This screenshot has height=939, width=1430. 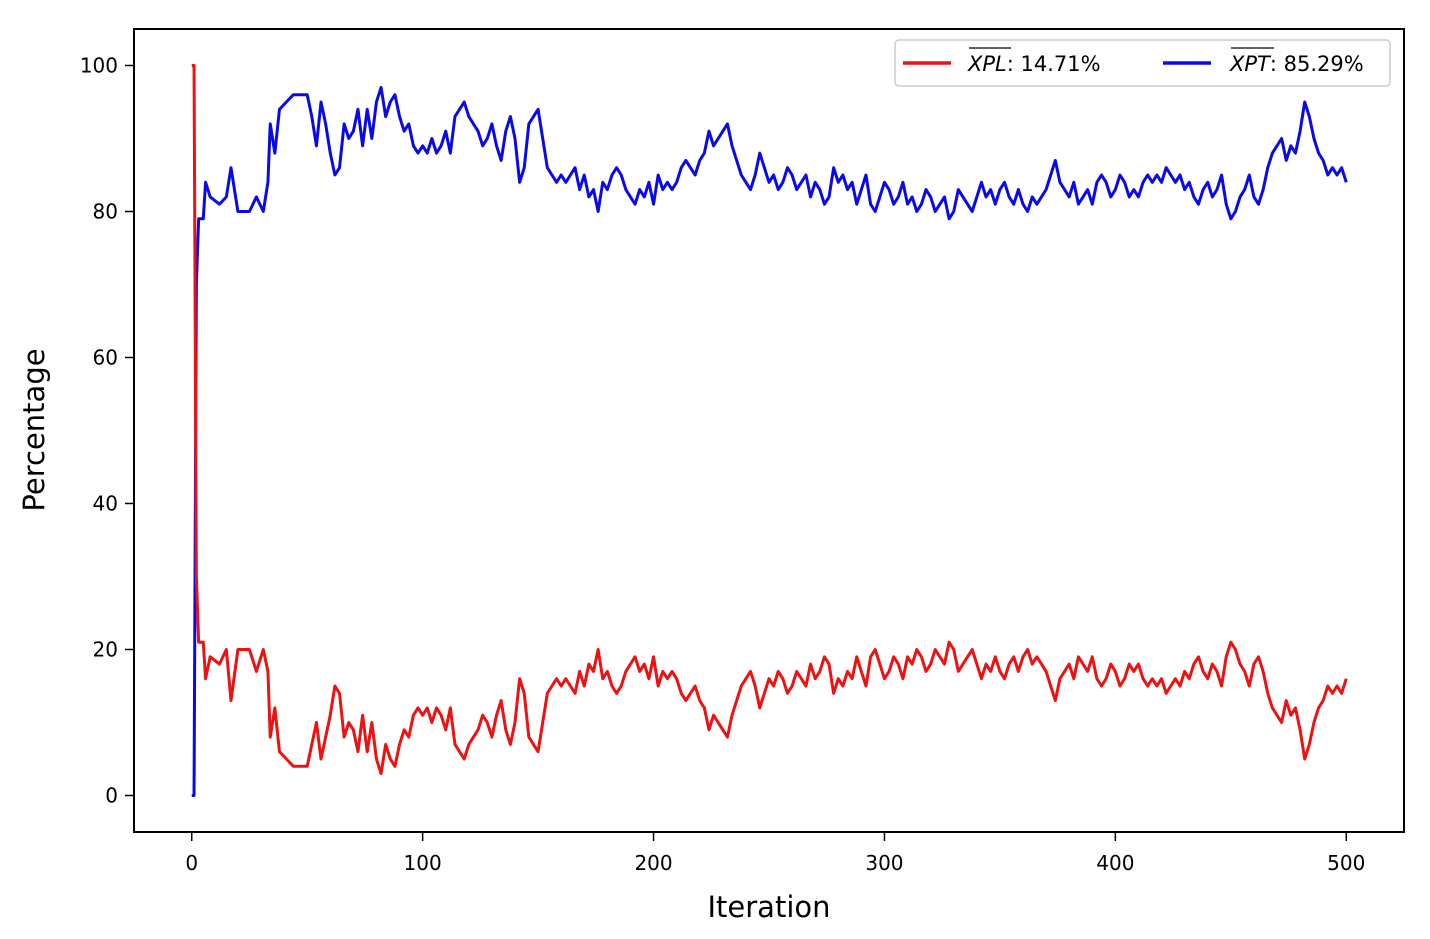 What do you see at coordinates (105, 212) in the screenshot?
I see `y-tick-label: 80` at bounding box center [105, 212].